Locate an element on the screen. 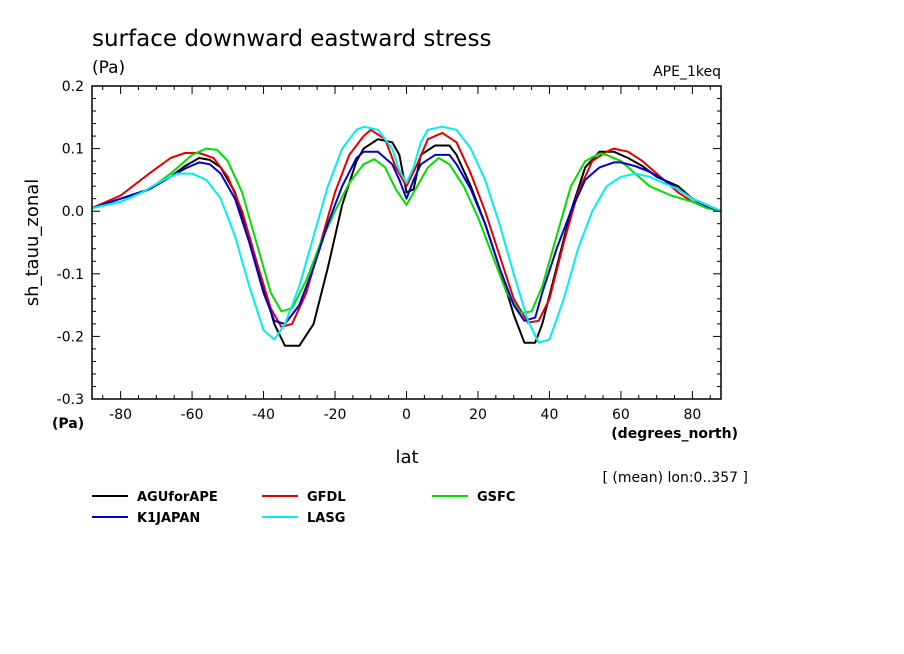  y-tick-label: 0.0 is located at coordinates (73, 212).